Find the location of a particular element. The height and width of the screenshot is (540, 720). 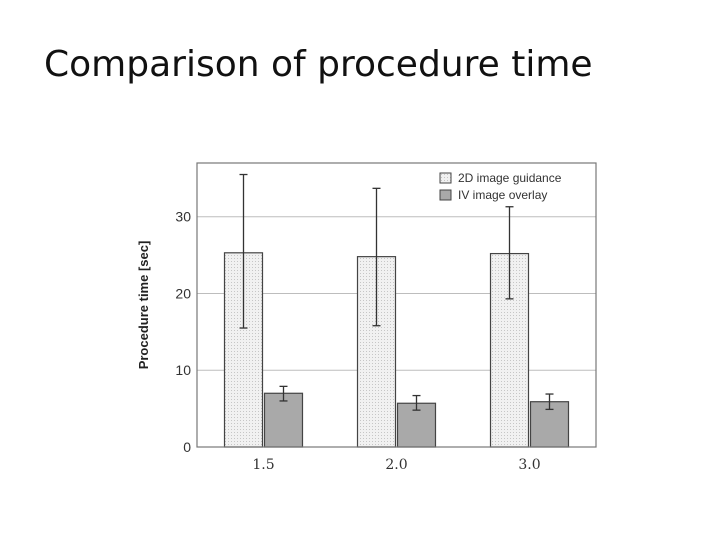

x-tick-label: 2.0 is located at coordinates (396, 465).